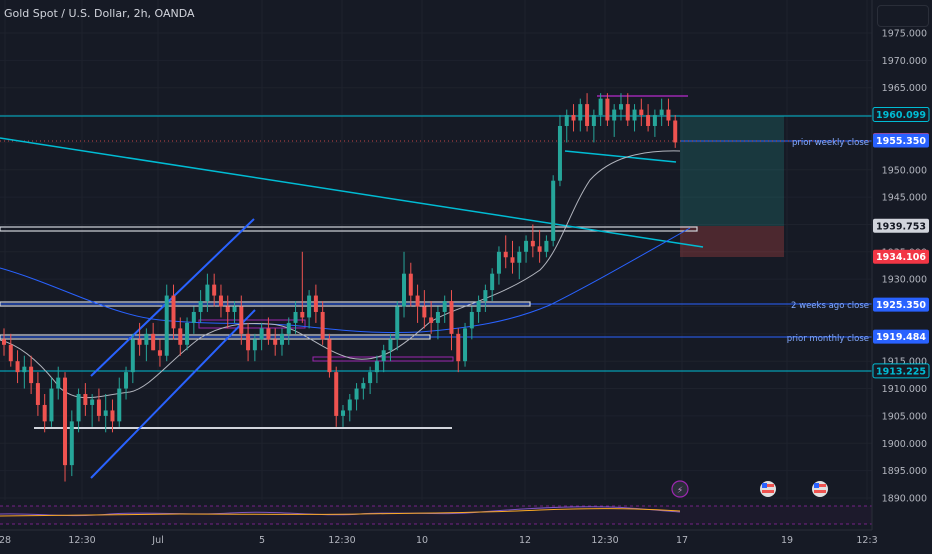  I want to click on price-tag: 1955.350, so click(901, 140).